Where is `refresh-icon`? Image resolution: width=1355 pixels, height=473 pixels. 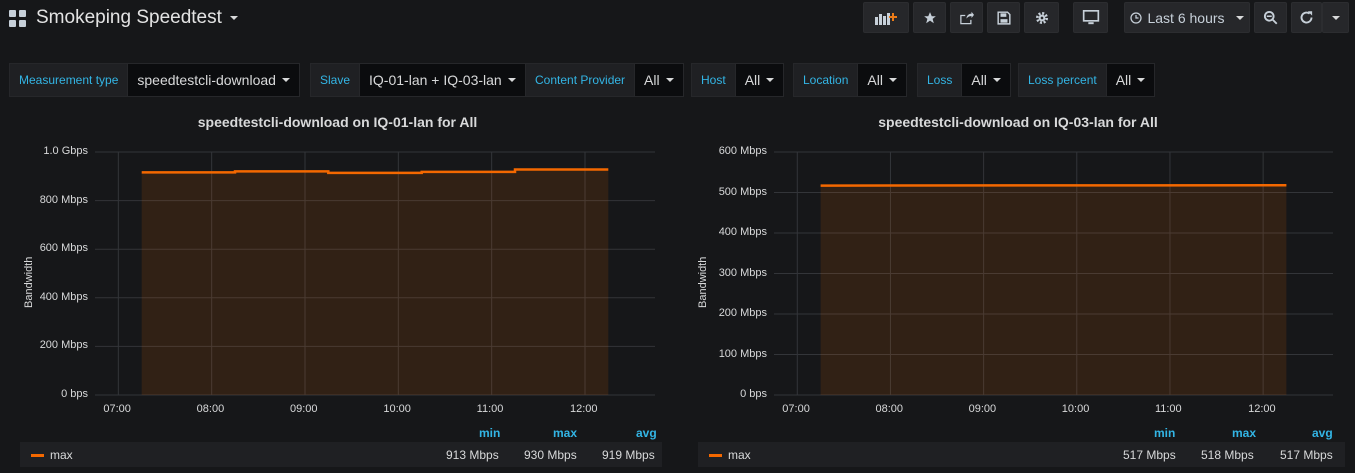 refresh-icon is located at coordinates (1306, 17).